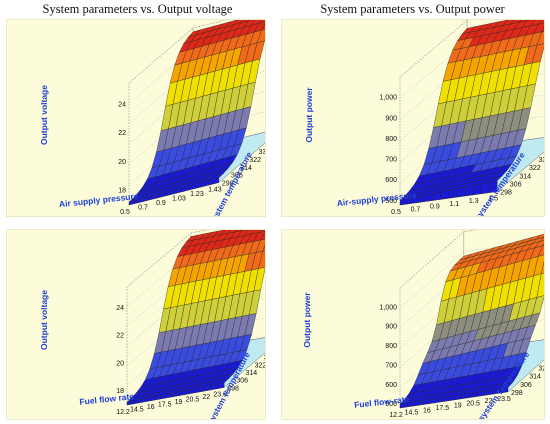 The width and height of the screenshot is (550, 424). Describe the element at coordinates (474, 201) in the screenshot. I see `x-tick-label: 1.3` at that location.